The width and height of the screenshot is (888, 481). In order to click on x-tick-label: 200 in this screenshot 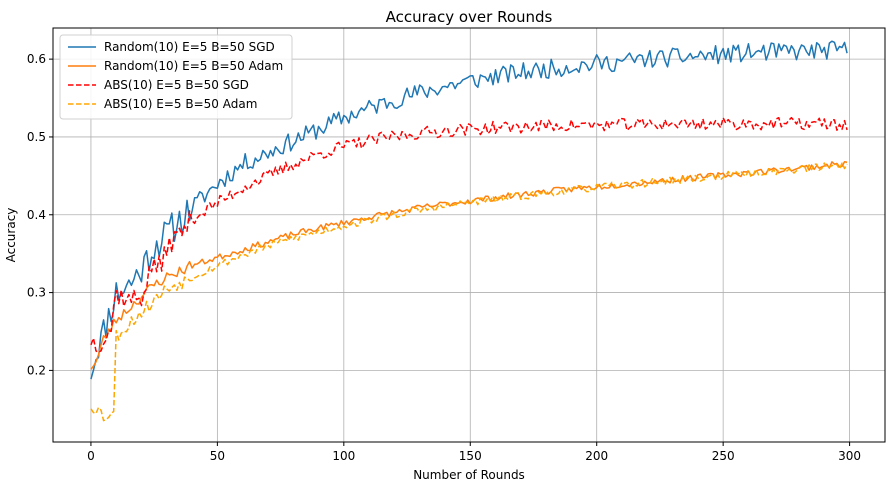, I will do `click(596, 456)`.